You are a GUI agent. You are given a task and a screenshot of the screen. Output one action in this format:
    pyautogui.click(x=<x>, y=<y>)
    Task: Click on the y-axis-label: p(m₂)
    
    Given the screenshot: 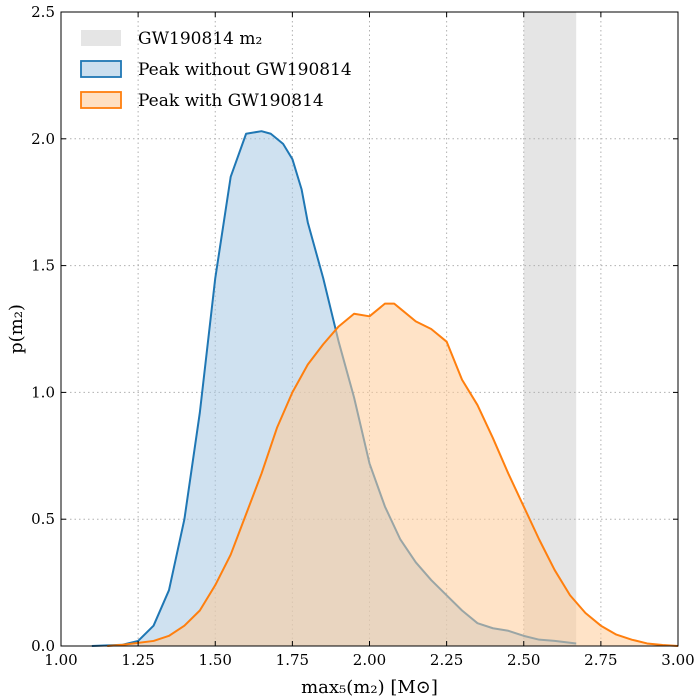 What is the action you would take?
    pyautogui.click(x=16, y=329)
    